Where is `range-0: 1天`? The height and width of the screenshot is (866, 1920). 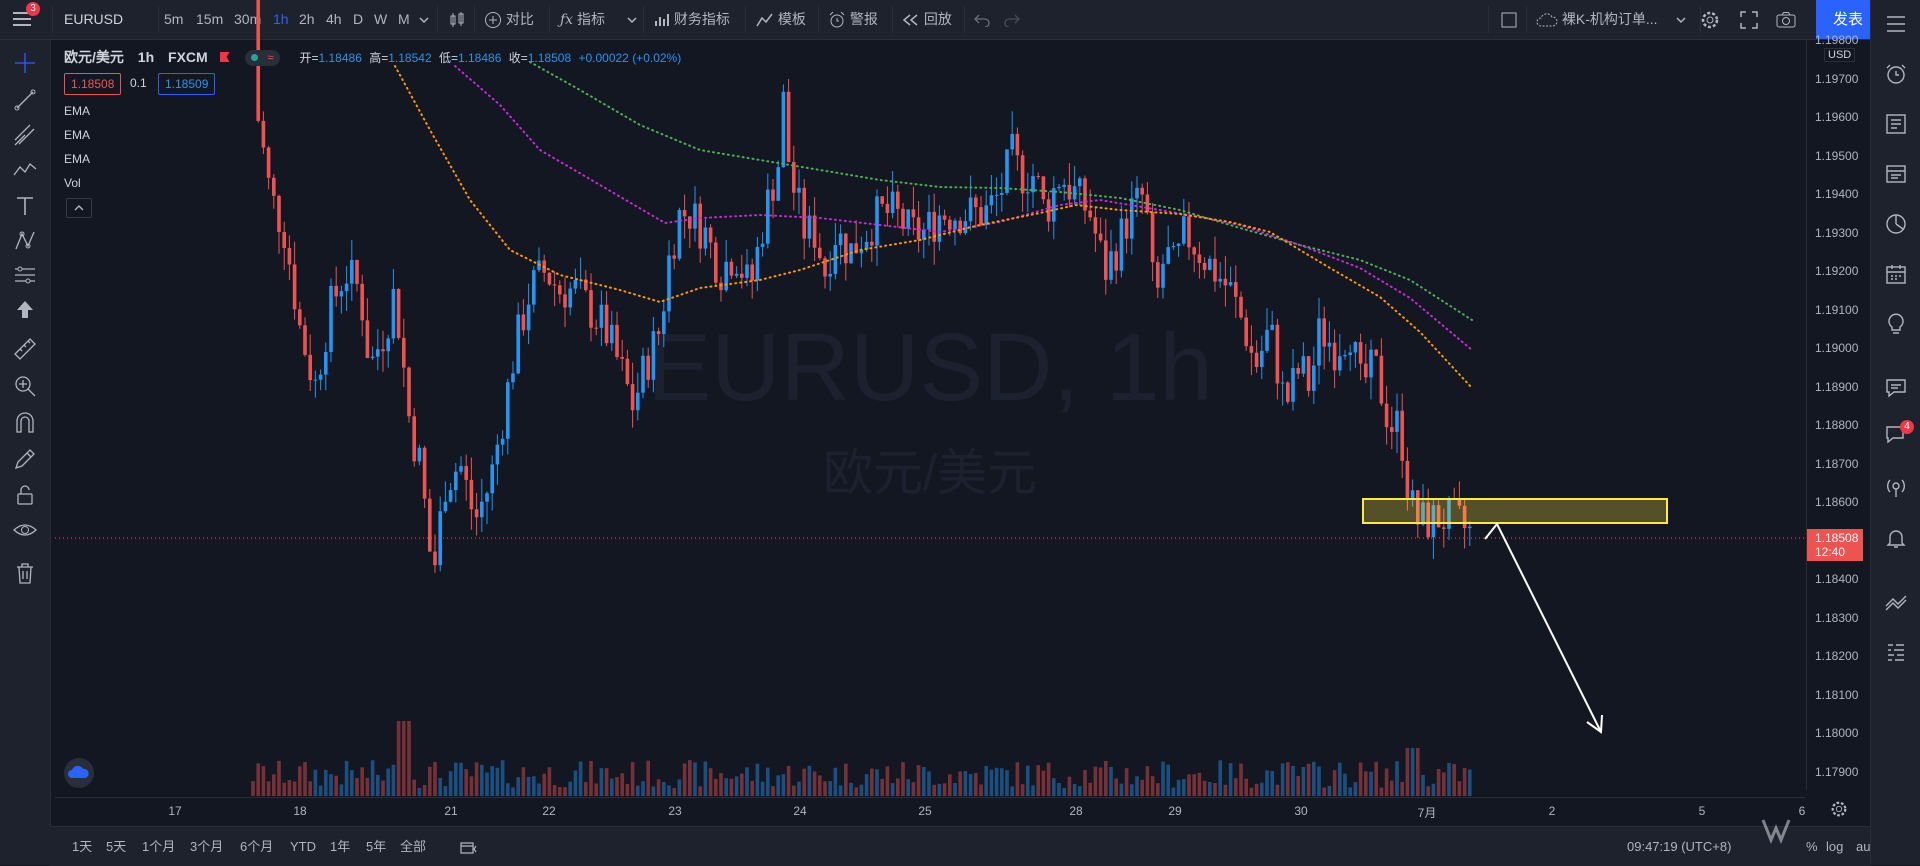
range-0: 1天 is located at coordinates (82, 846).